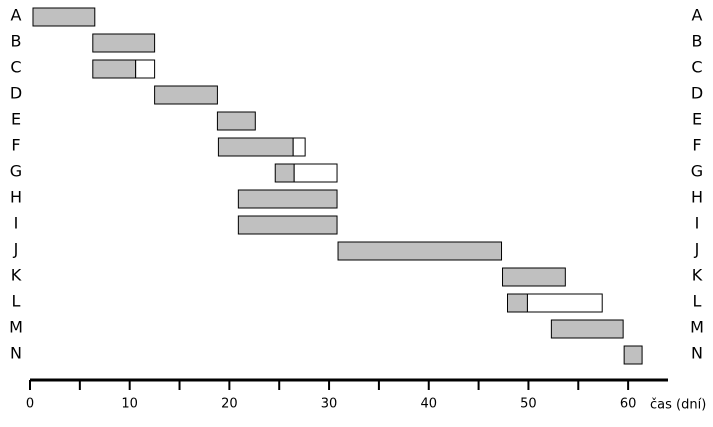 This screenshot has width=713, height=427. I want to click on x-tick-label: 0, so click(30, 404).